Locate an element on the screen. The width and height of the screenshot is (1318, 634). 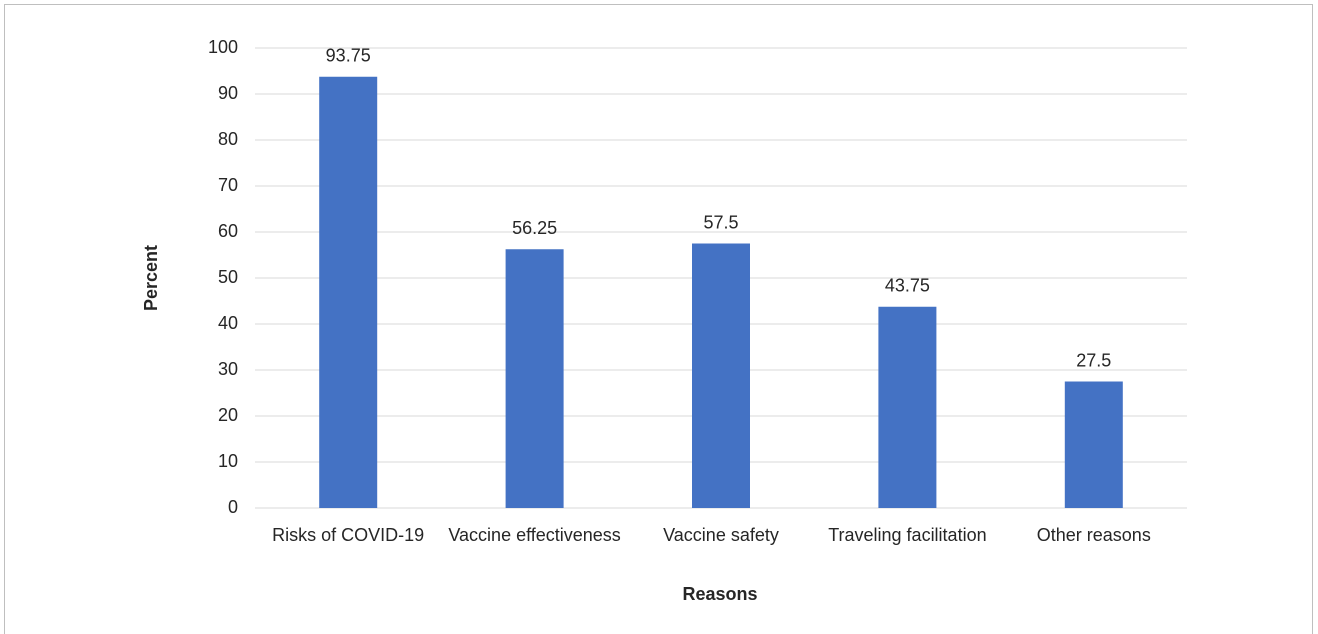
data-label: 93.75 is located at coordinates (348, 56).